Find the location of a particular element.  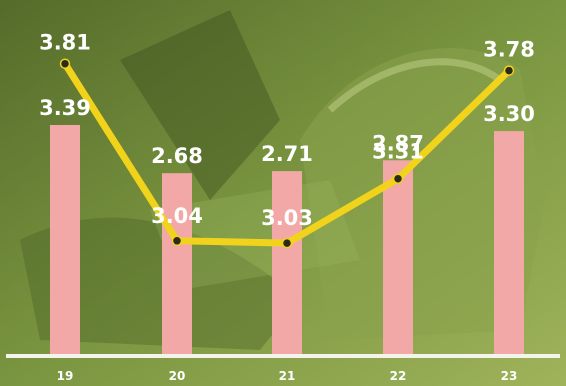

line-value-label-23: 3.78 is located at coordinates (509, 50).